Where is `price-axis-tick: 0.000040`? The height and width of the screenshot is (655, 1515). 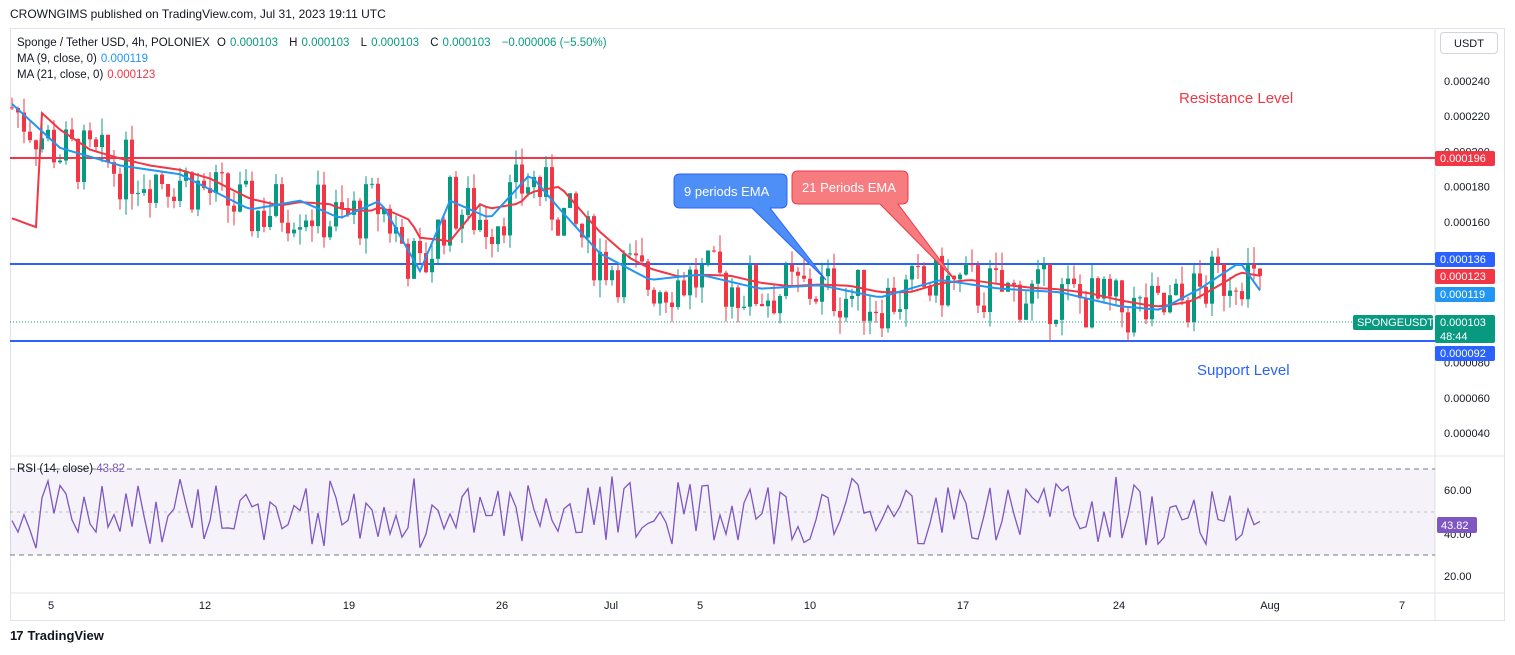
price-axis-tick: 0.000040 is located at coordinates (1467, 434).